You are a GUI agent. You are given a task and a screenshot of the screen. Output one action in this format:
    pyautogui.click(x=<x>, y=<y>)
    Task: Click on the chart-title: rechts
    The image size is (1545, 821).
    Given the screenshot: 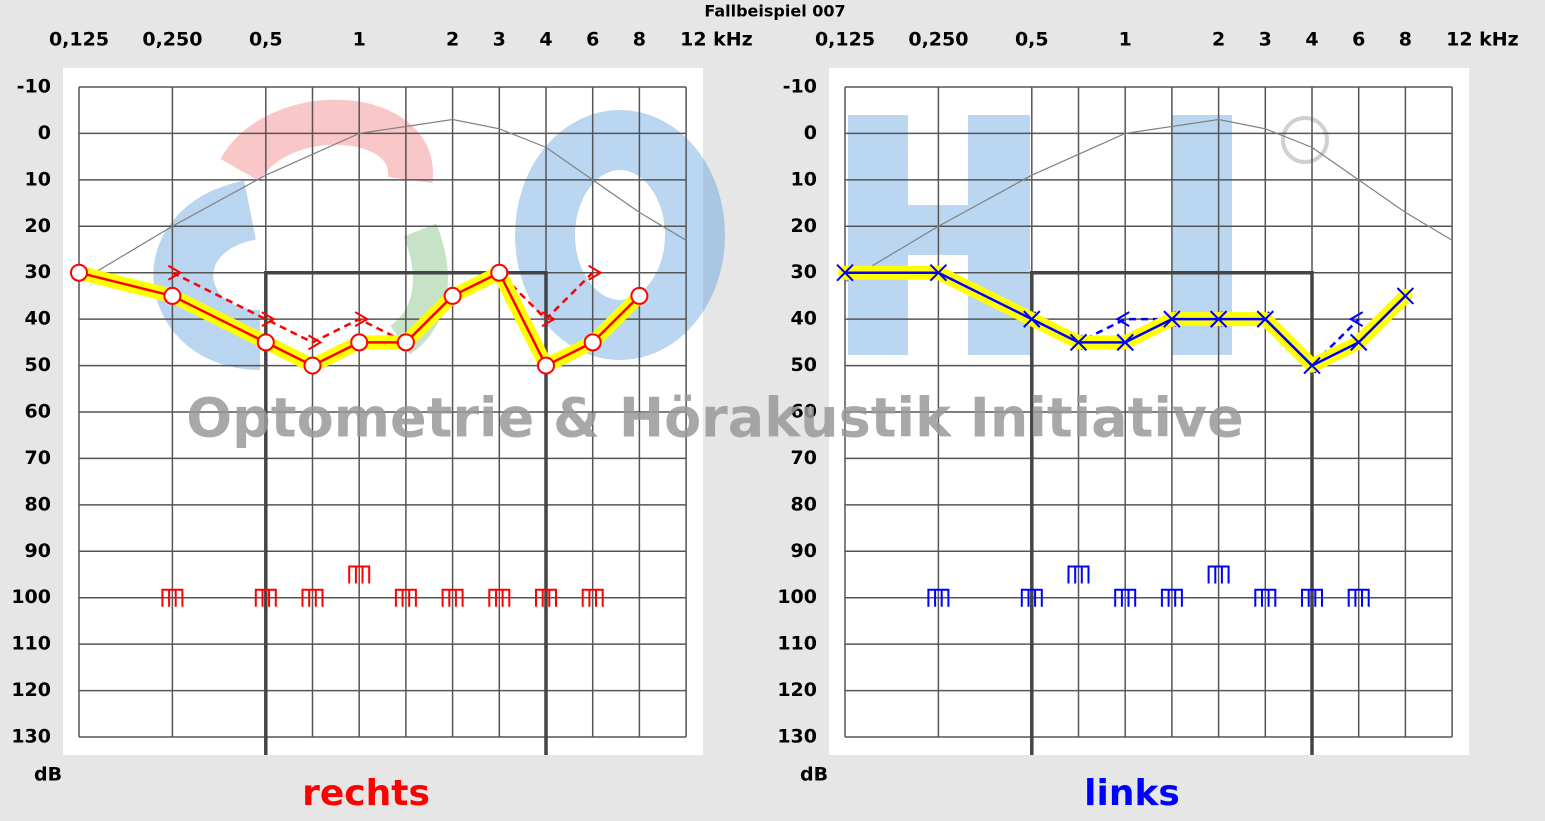 What is the action you would take?
    pyautogui.click(x=366, y=793)
    